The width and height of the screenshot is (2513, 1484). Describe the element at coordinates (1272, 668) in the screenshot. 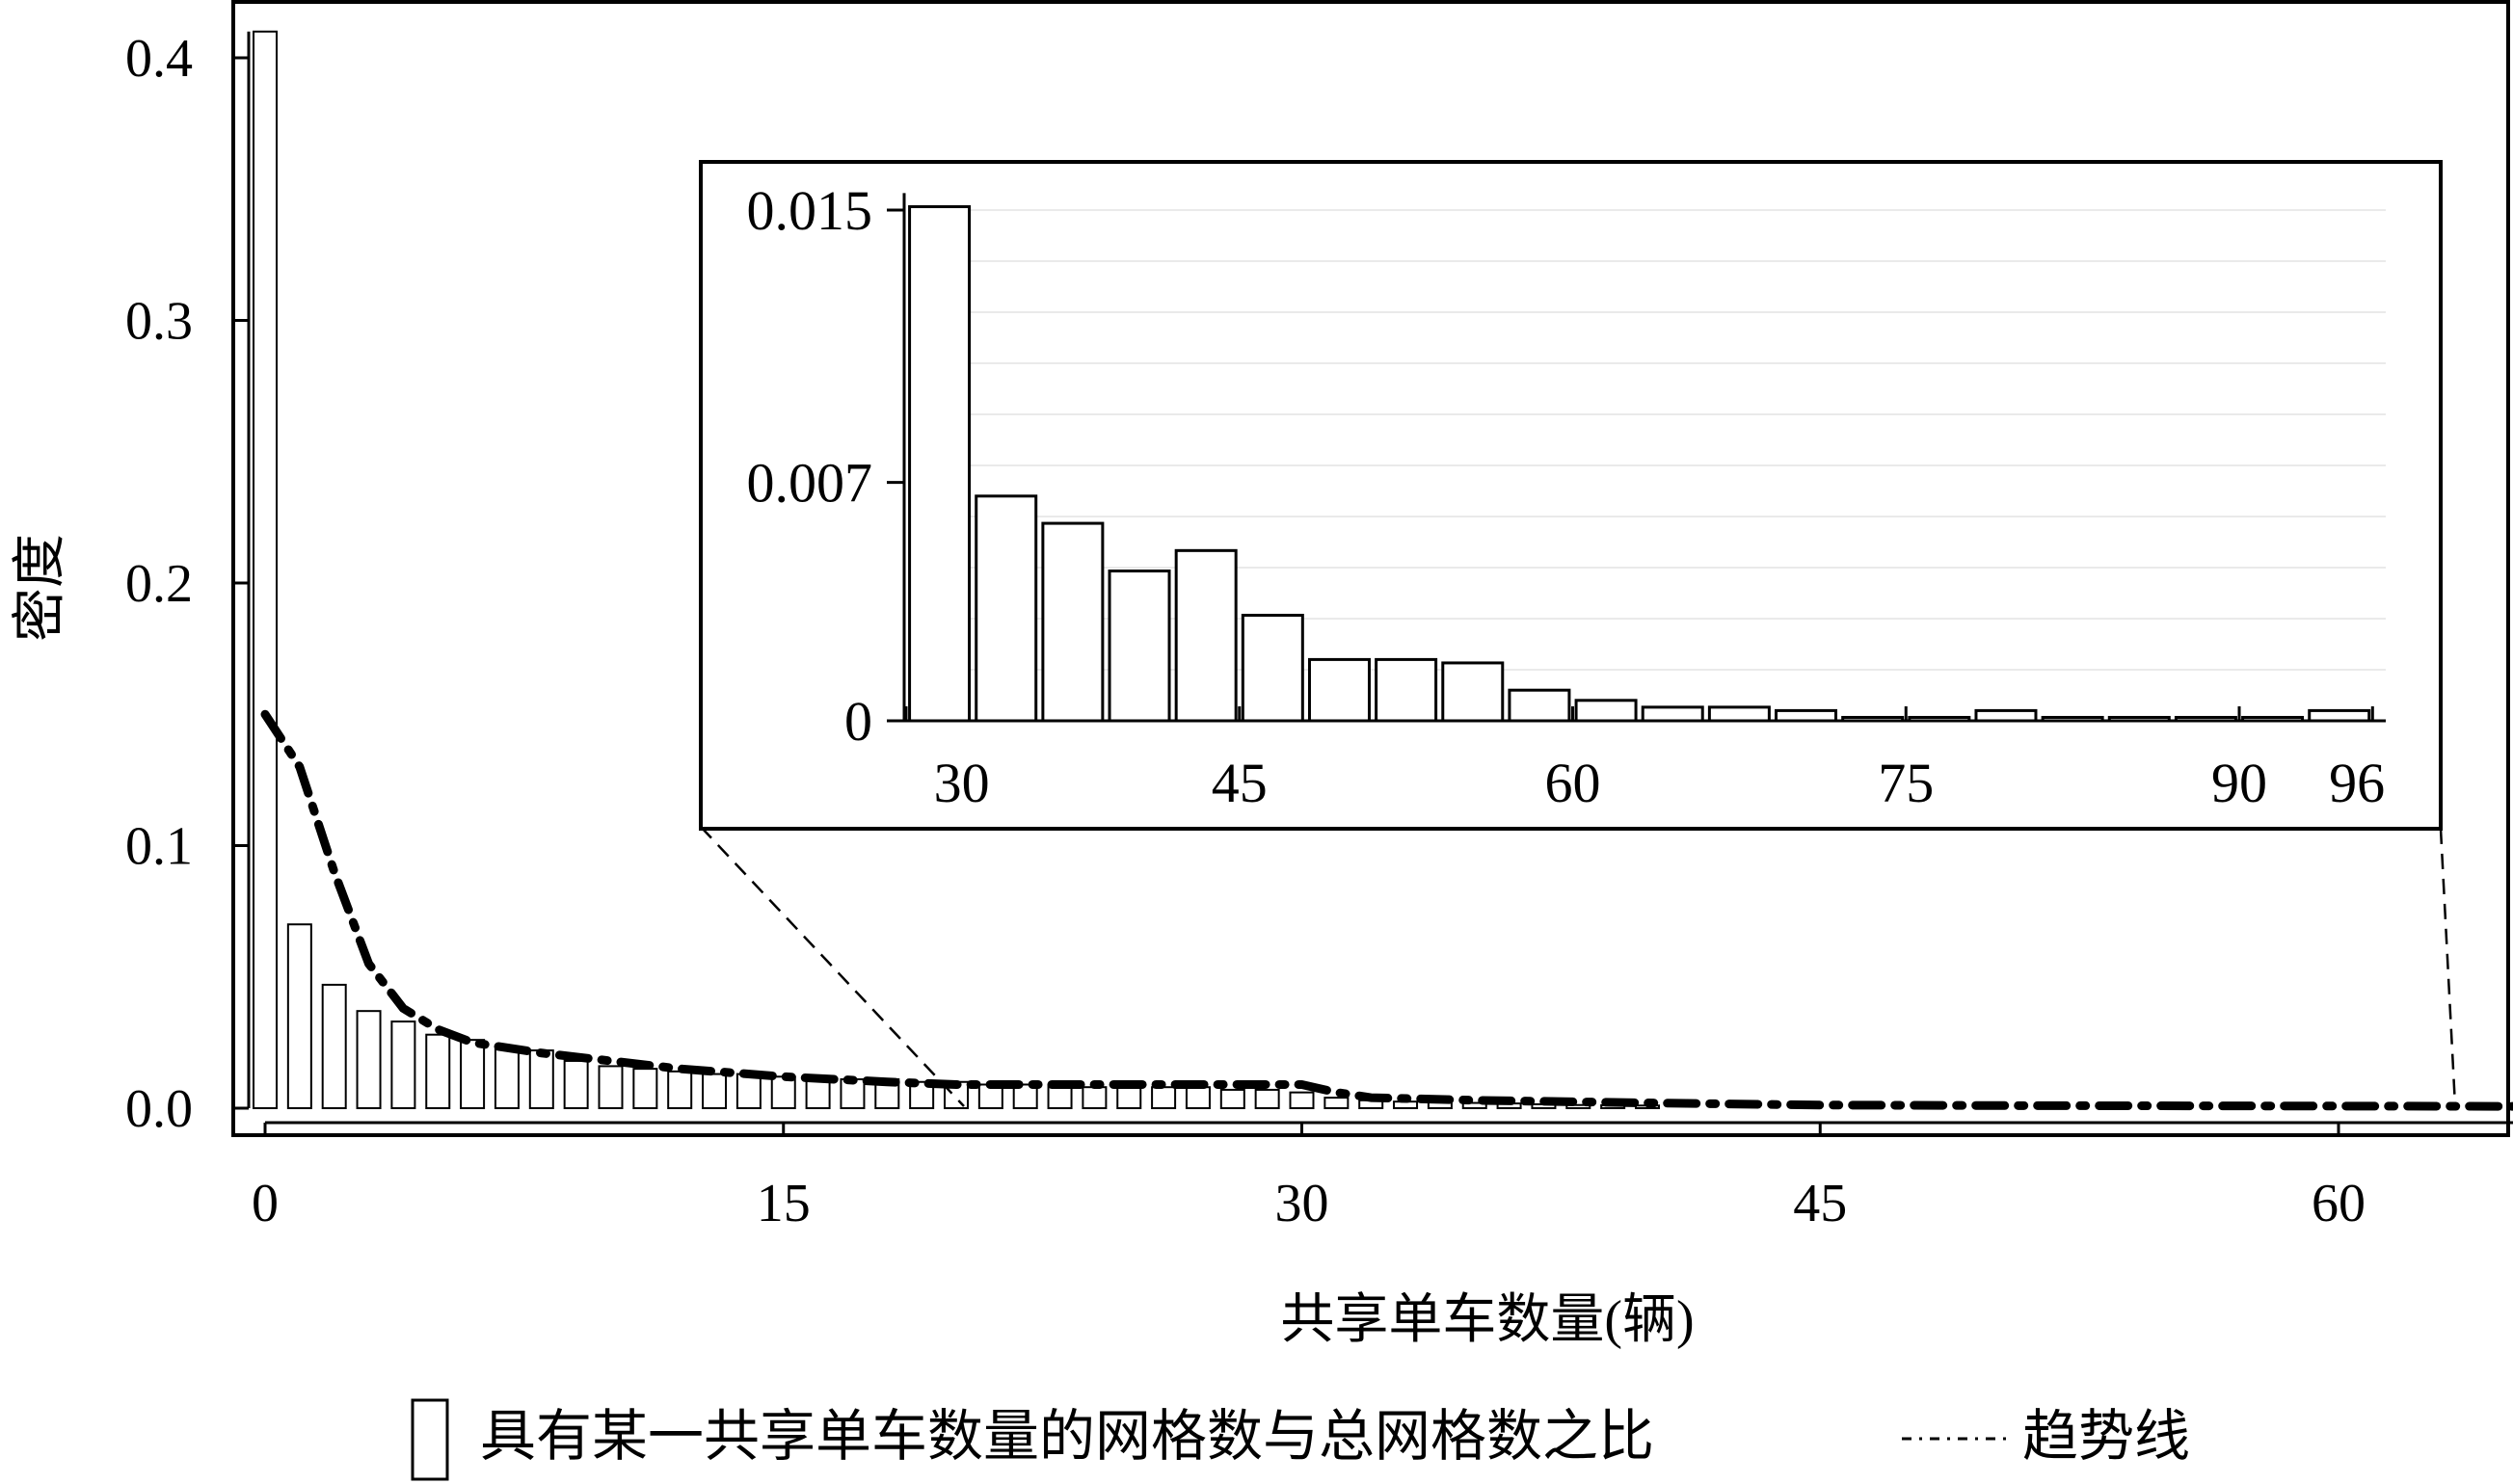

I see `inset-bar-46.5` at that location.